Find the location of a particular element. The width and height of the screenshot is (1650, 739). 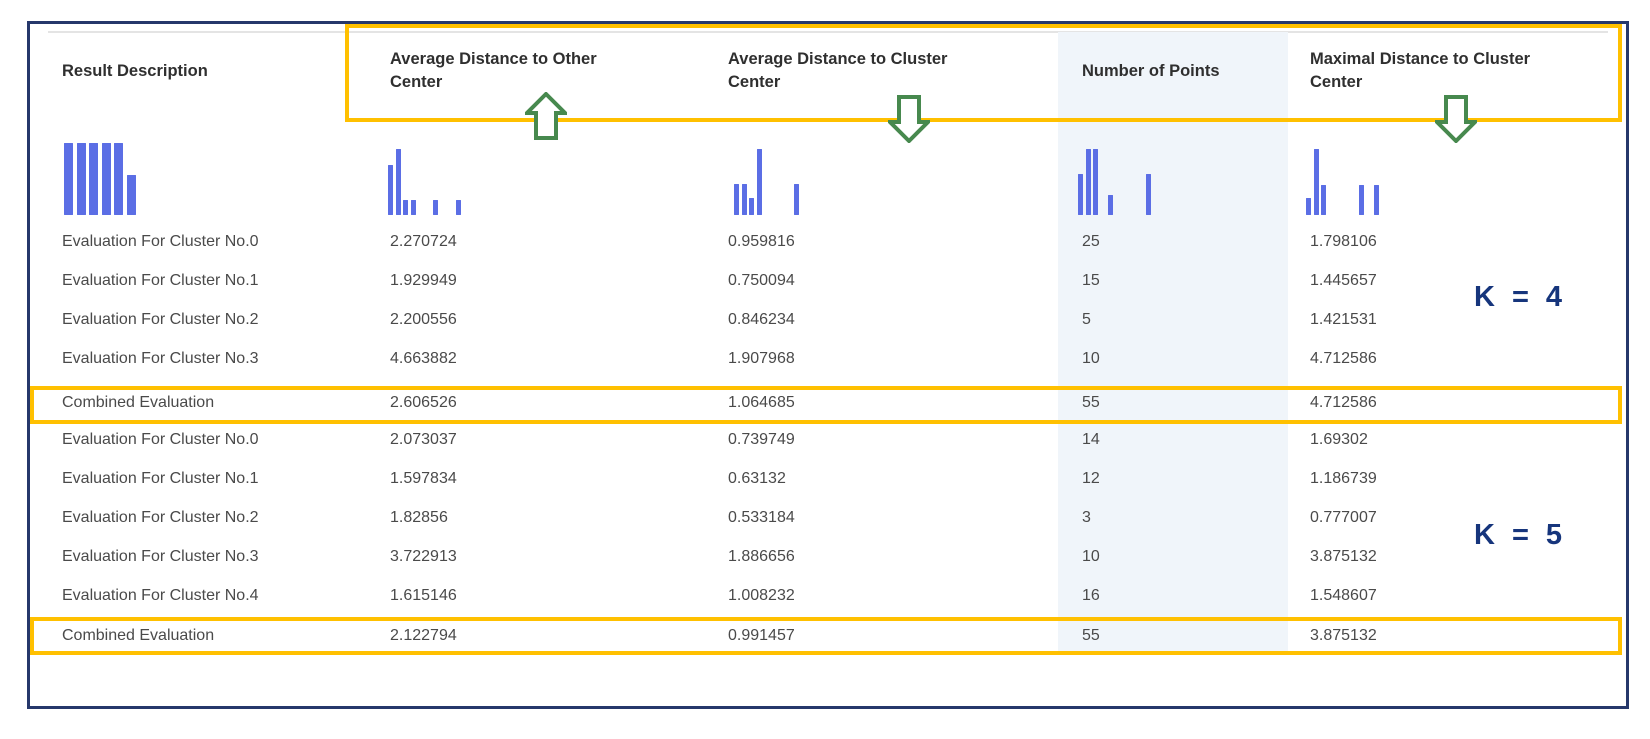

row-value-cell: 1.421531 is located at coordinates (1343, 319).